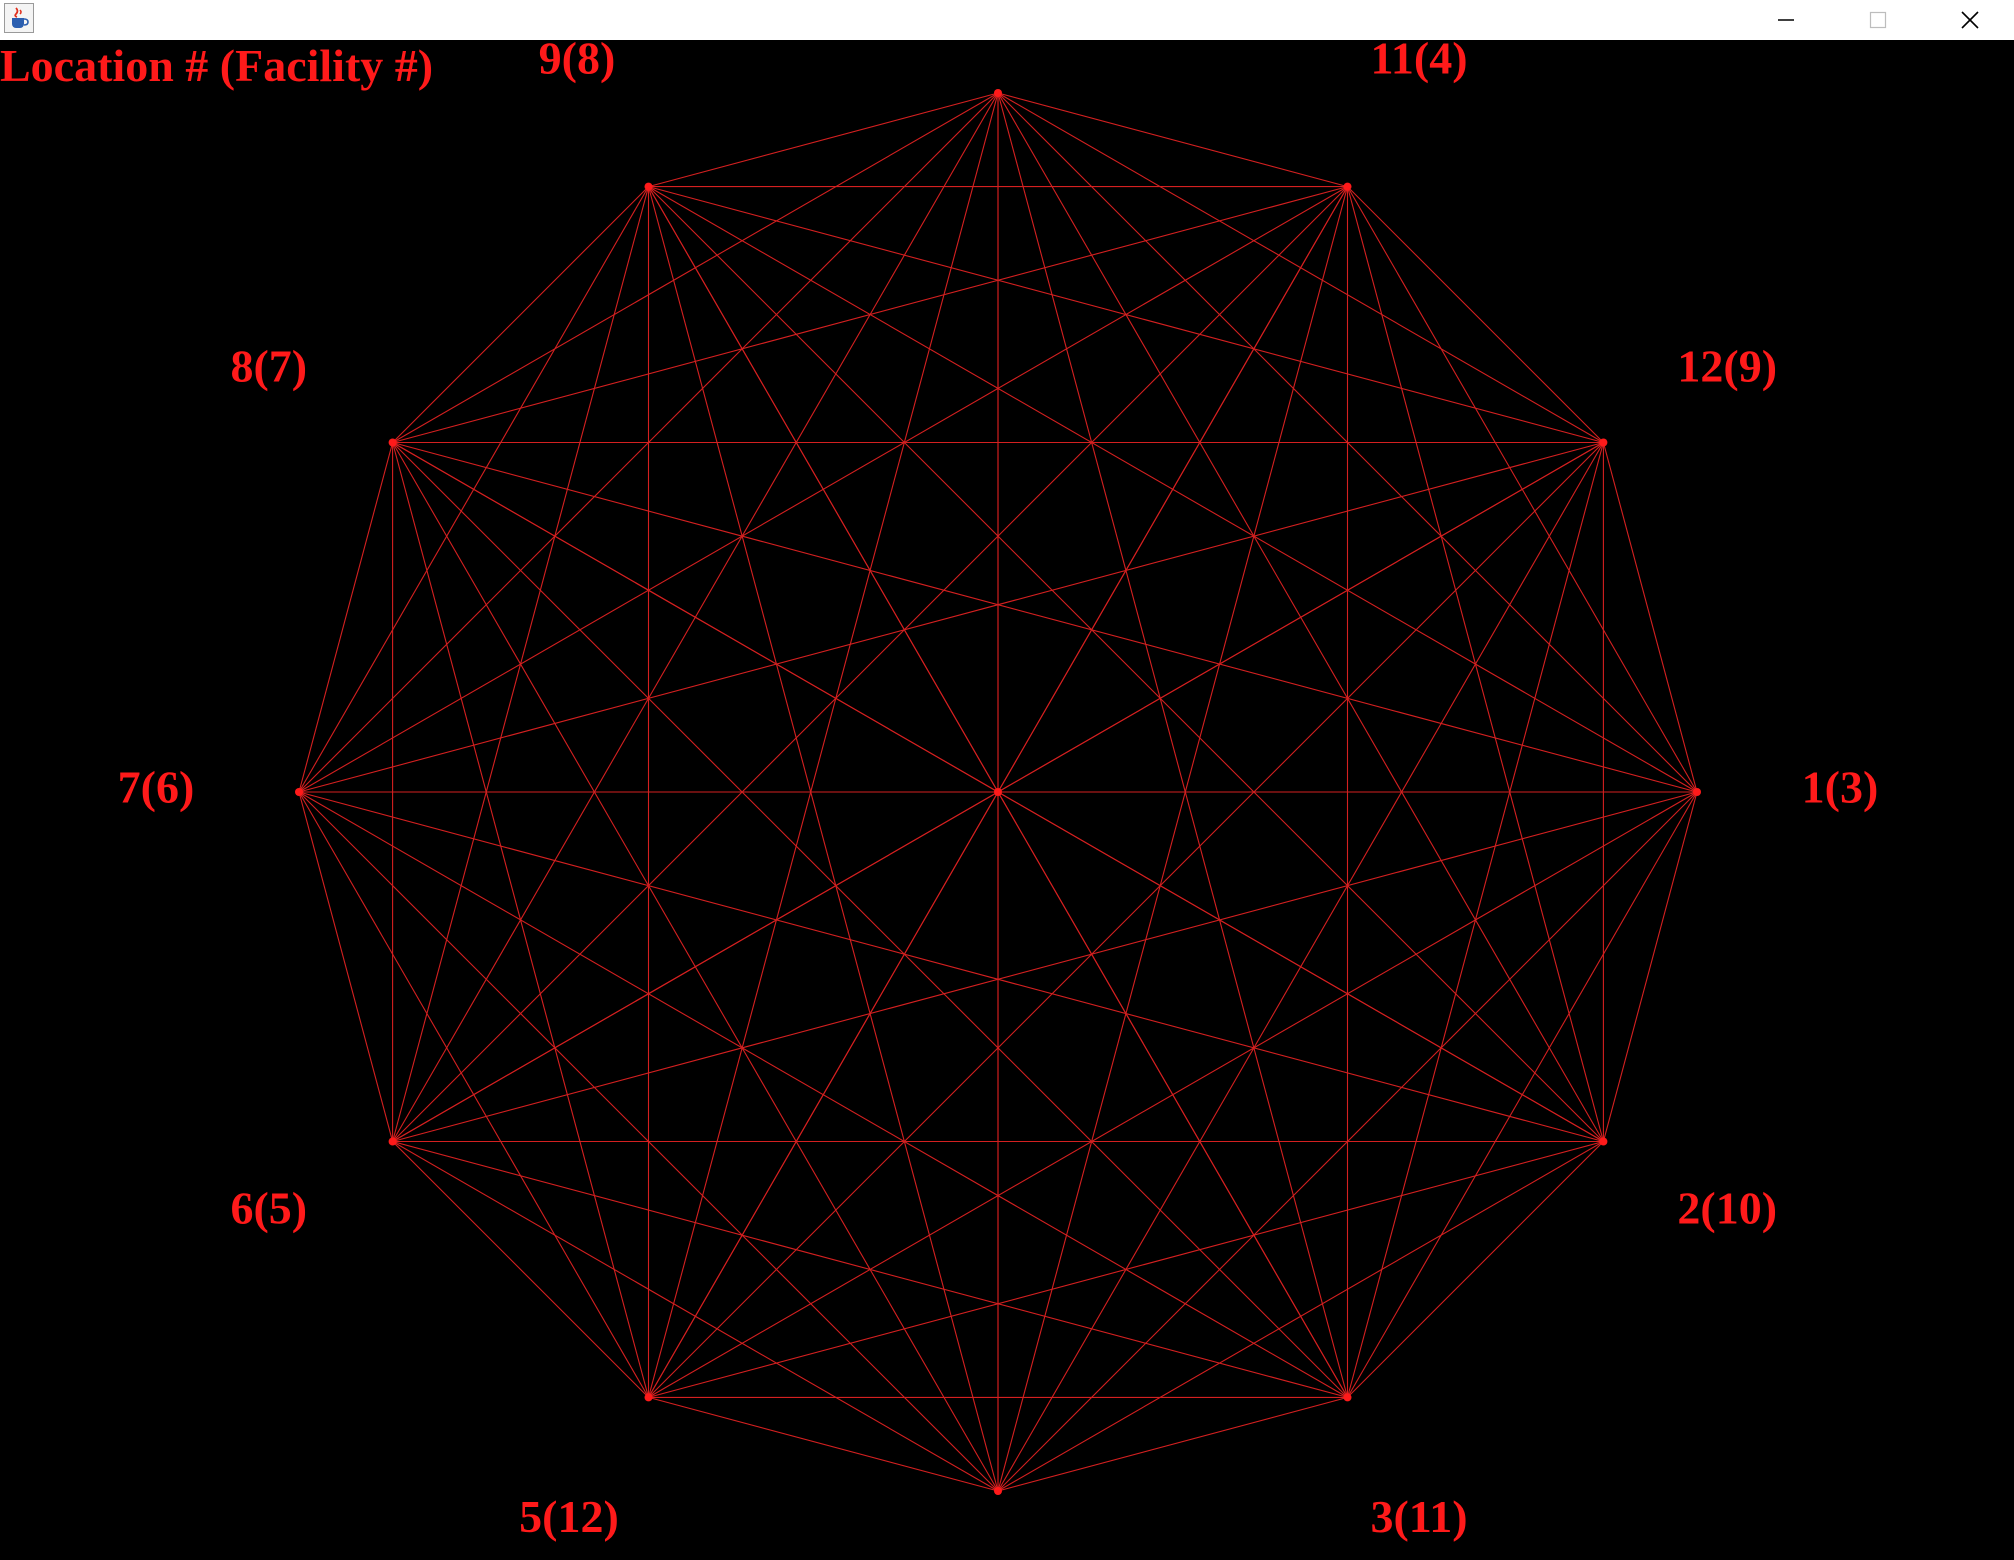 The image size is (2014, 1560). I want to click on node-label: 1(3), so click(1840, 787).